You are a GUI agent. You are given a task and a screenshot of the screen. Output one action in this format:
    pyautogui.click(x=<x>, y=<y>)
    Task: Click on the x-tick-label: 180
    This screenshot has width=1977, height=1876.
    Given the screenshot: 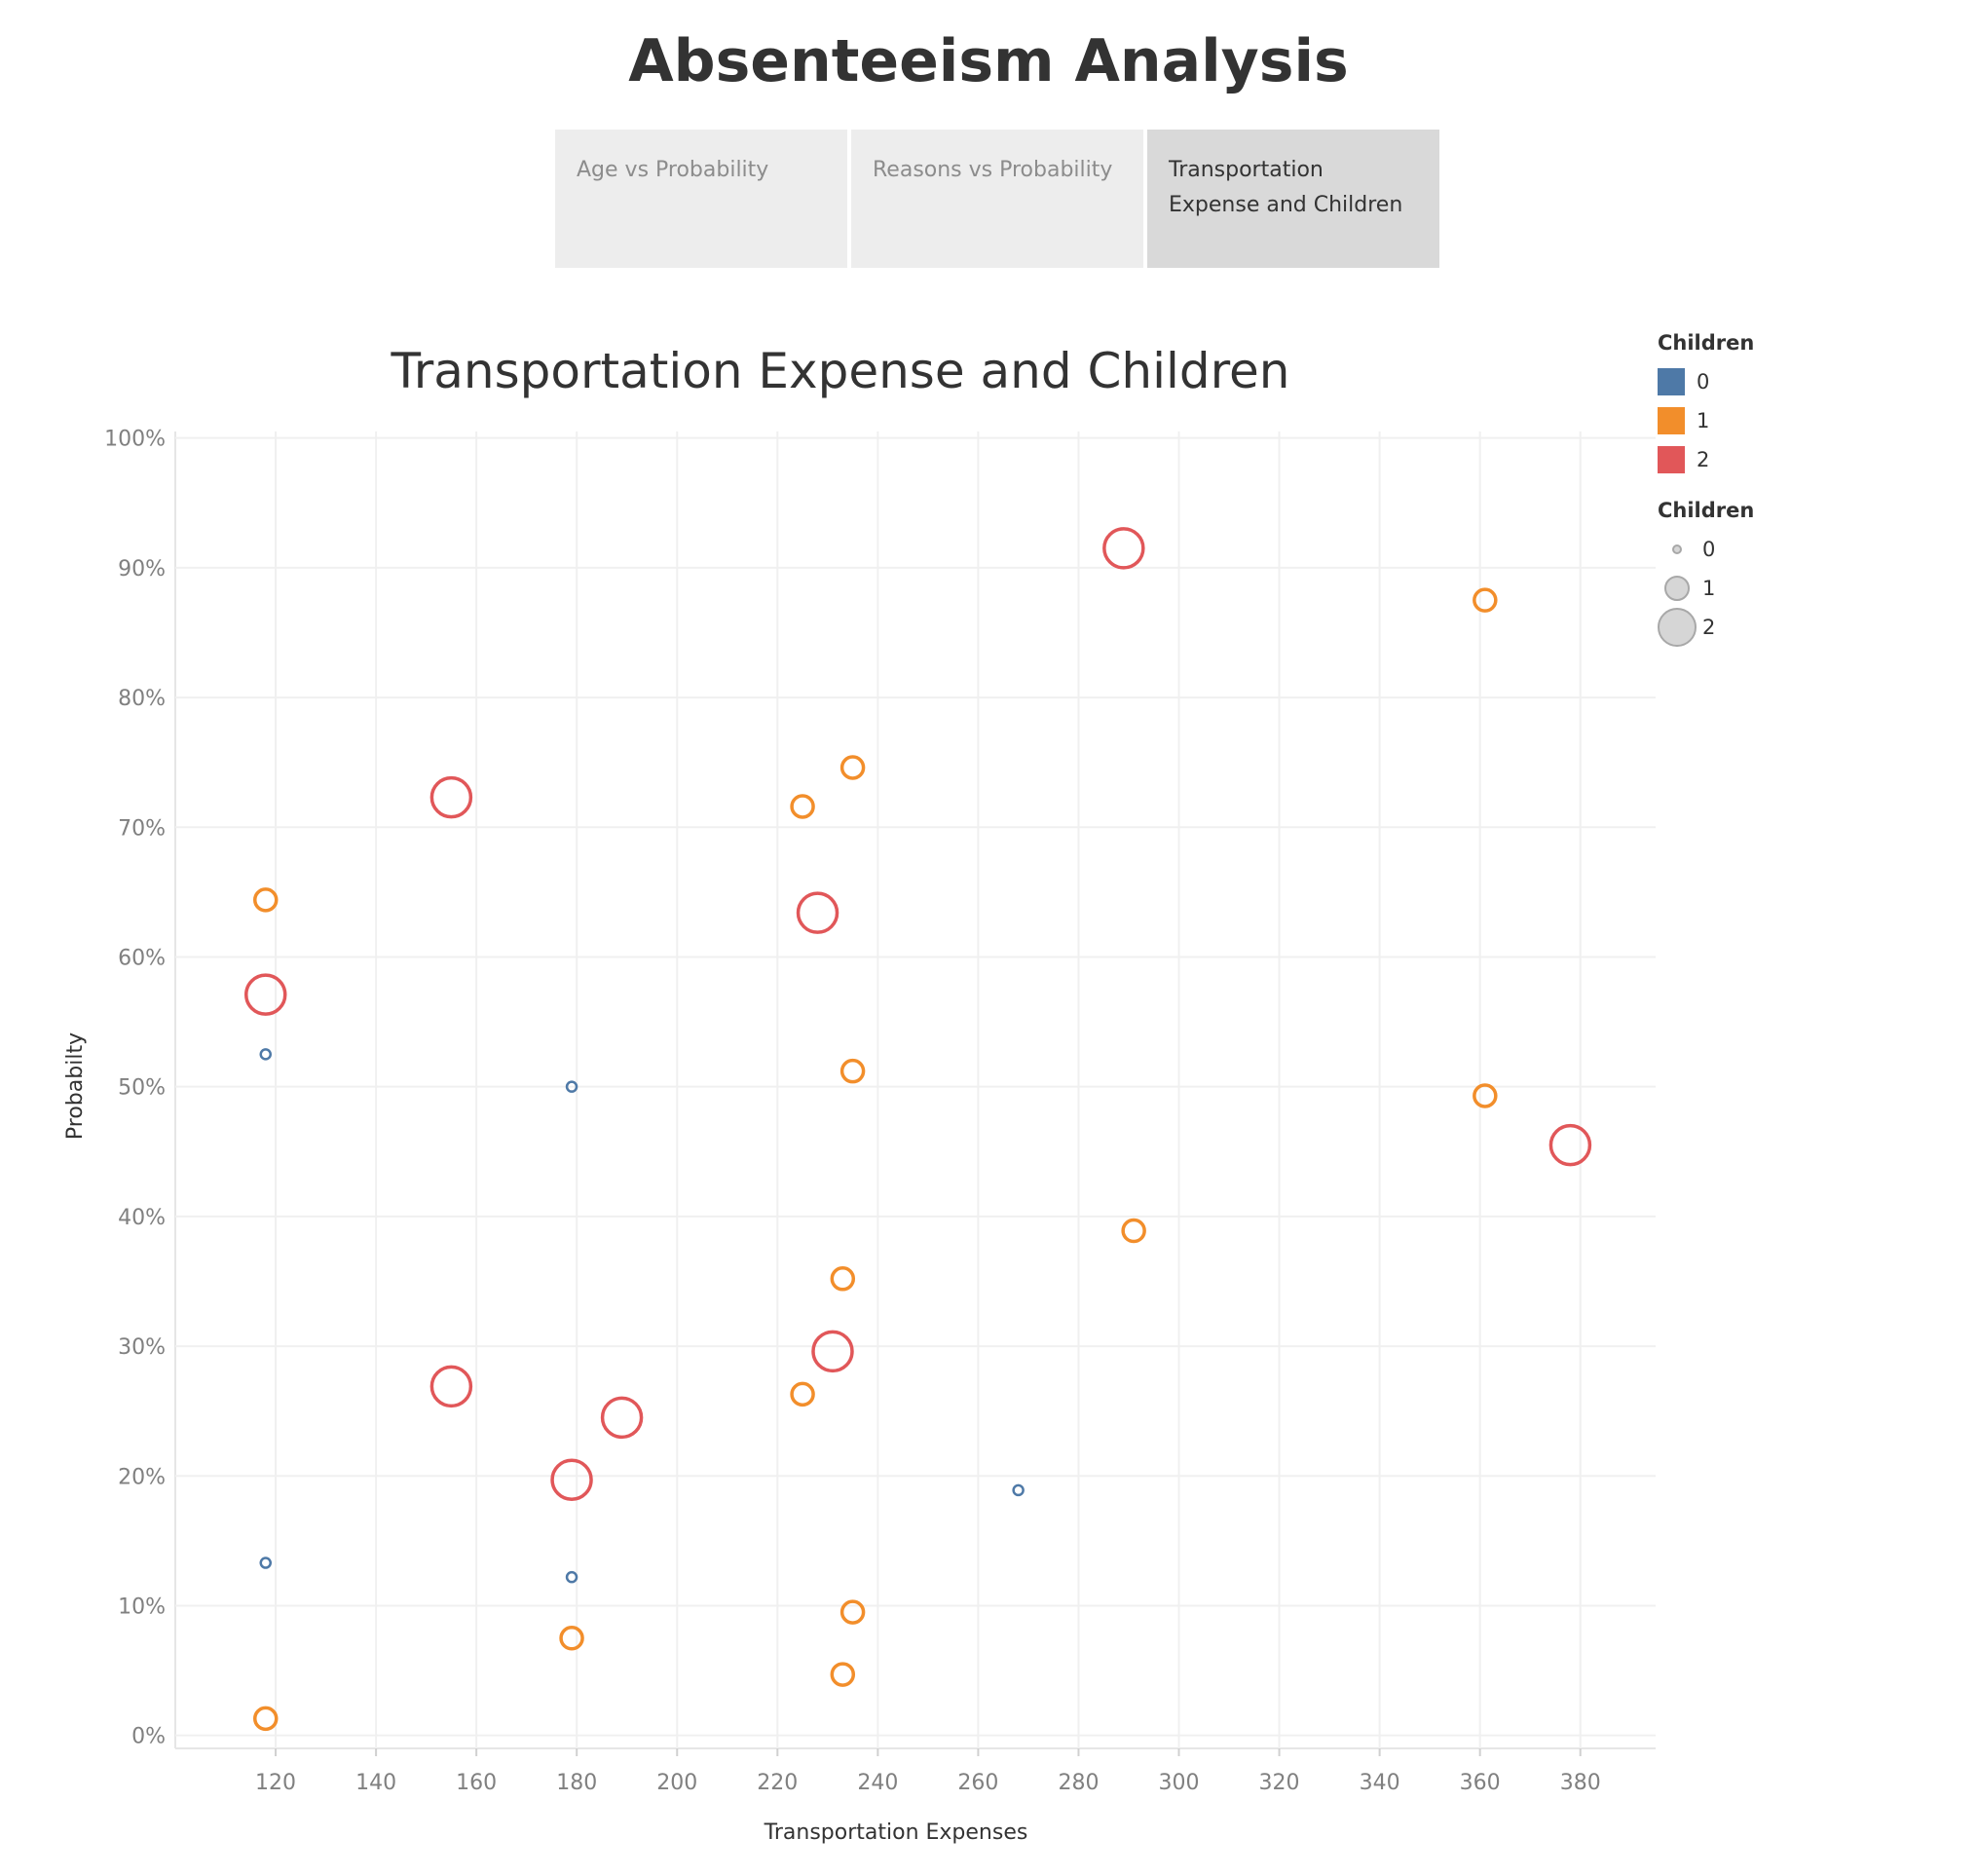 What is the action you would take?
    pyautogui.click(x=576, y=1783)
    